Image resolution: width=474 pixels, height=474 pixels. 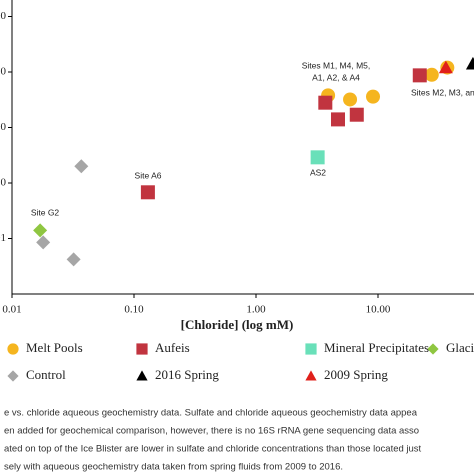 I want to click on legend-label: 2009 Spring, so click(x=356, y=374).